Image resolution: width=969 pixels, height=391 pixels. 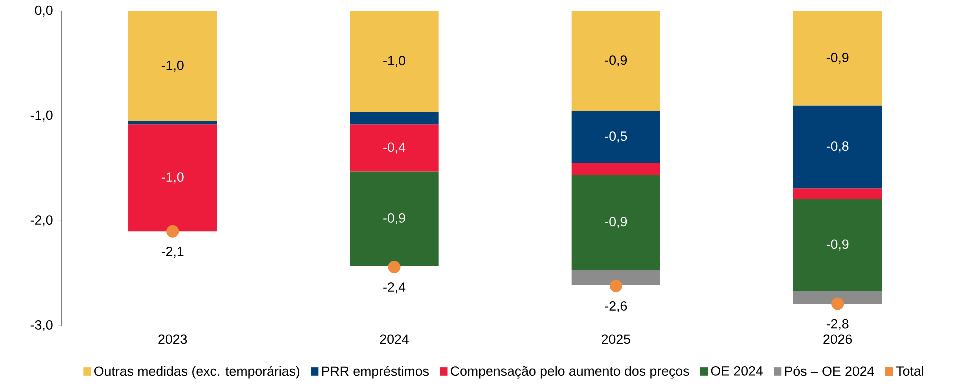 What do you see at coordinates (829, 371) in the screenshot?
I see `legend-label: Pós – OE 2024` at bounding box center [829, 371].